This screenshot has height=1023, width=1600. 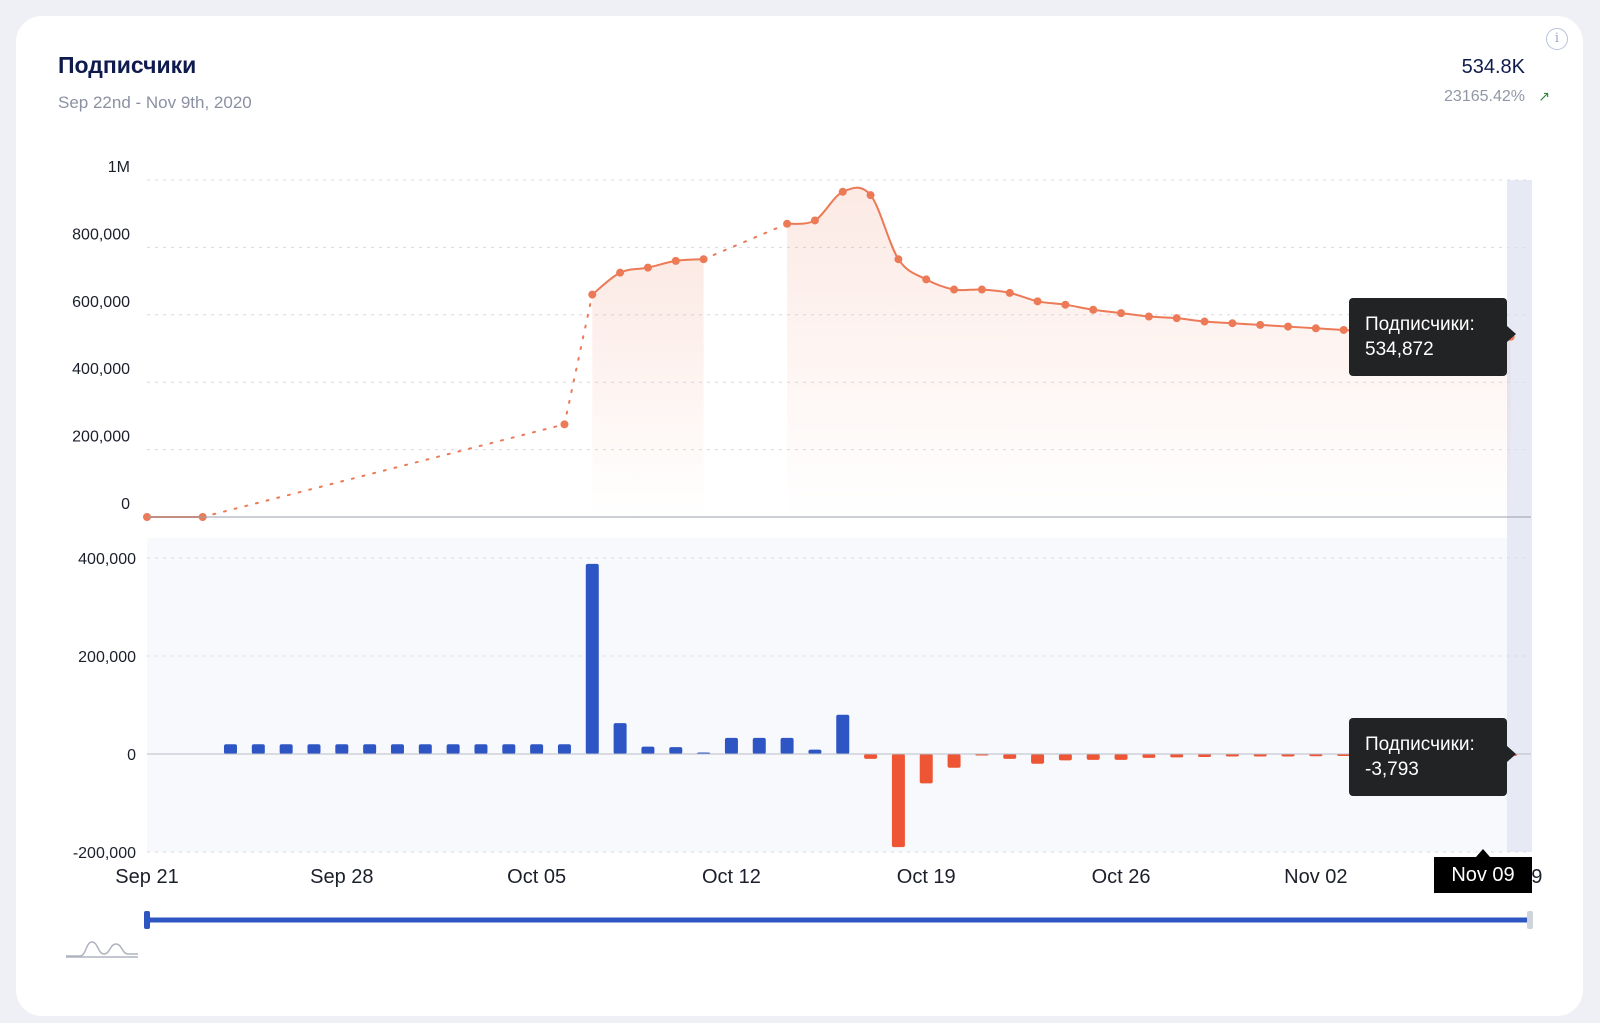 I want to click on x-tick-label: Oct 12, so click(x=731, y=877).